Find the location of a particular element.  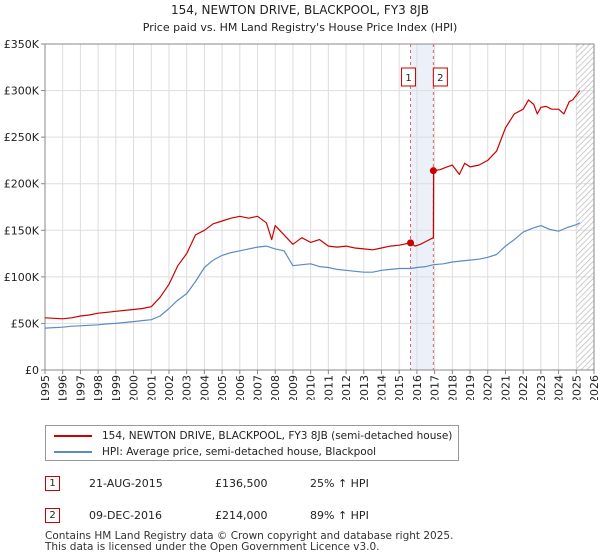

x-tick-label: 2004 is located at coordinates (204, 387).